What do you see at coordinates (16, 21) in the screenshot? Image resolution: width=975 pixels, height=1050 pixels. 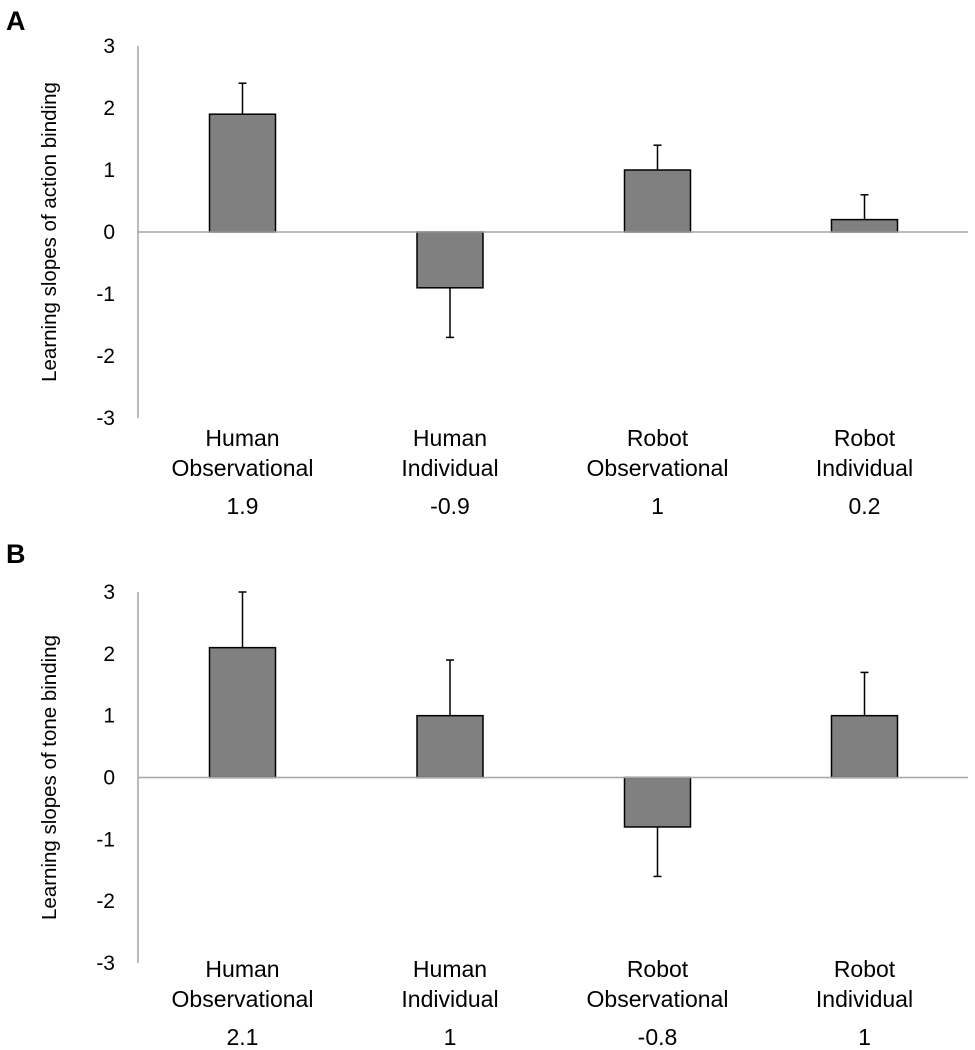 I see `panel-label: A` at bounding box center [16, 21].